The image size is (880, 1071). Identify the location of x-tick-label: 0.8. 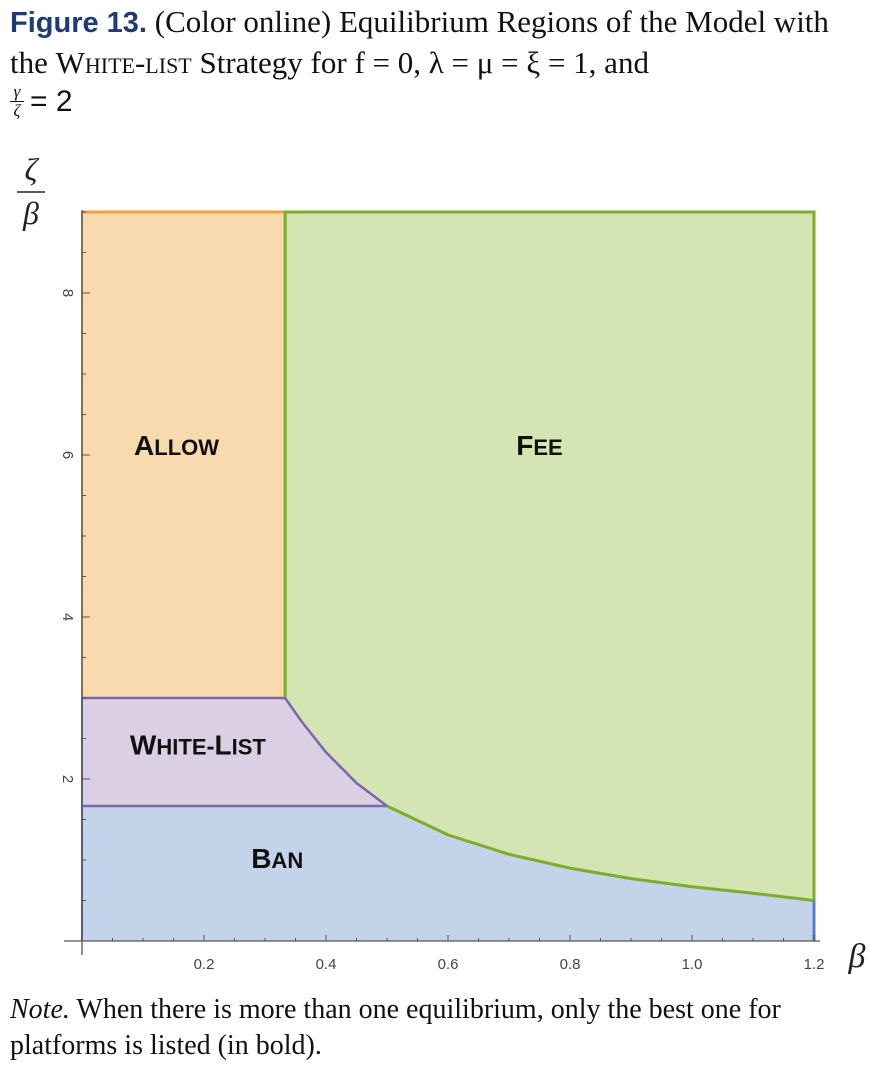
(570, 964).